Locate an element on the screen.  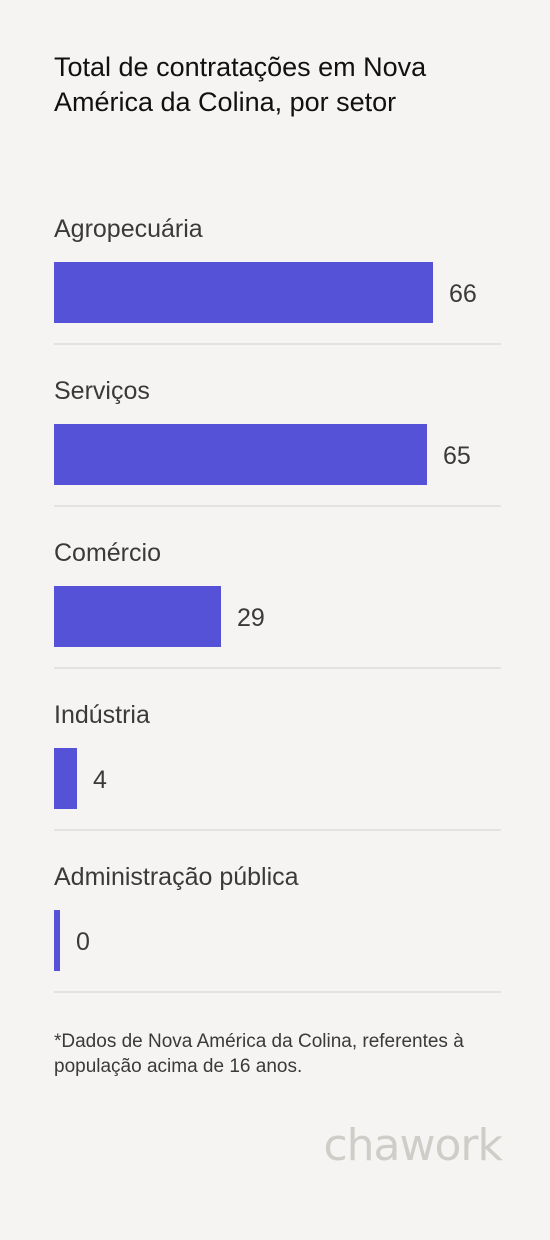
bar-group: Agropecuária 66 is located at coordinates (277, 291).